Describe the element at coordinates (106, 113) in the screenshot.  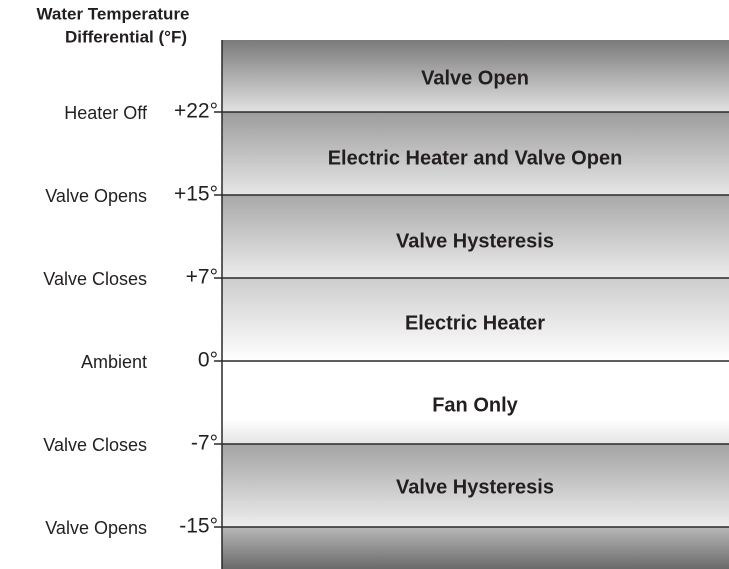
I see `level-label: Heater Off` at that location.